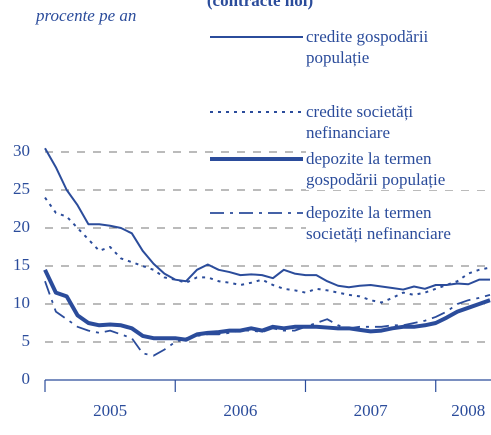 The height and width of the screenshot is (435, 491). Describe the element at coordinates (21, 150) in the screenshot. I see `y-tick-label: 30` at that location.